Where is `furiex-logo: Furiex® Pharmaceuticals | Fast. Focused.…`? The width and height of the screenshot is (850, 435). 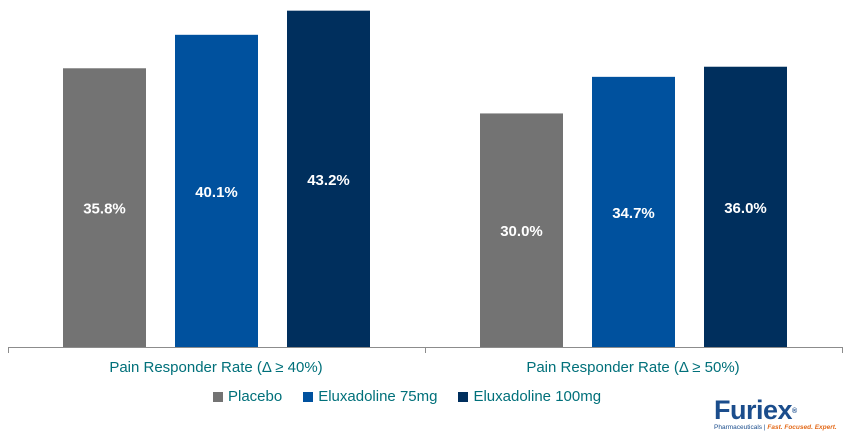
furiex-logo: Furiex® Pharmaceuticals | Fast. Focused.… is located at coordinates (776, 413).